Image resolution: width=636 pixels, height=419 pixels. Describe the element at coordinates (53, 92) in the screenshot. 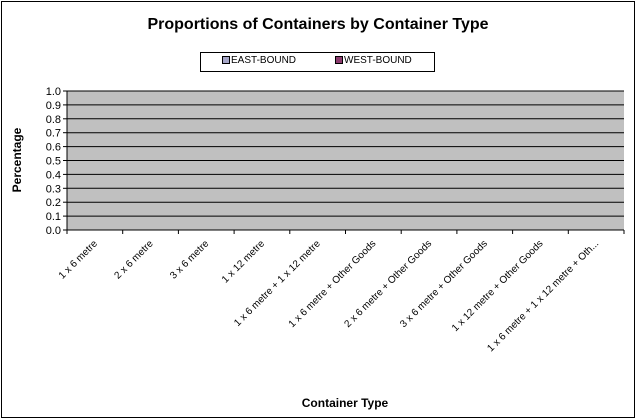

I see `y-tick-label: 1.0` at that location.